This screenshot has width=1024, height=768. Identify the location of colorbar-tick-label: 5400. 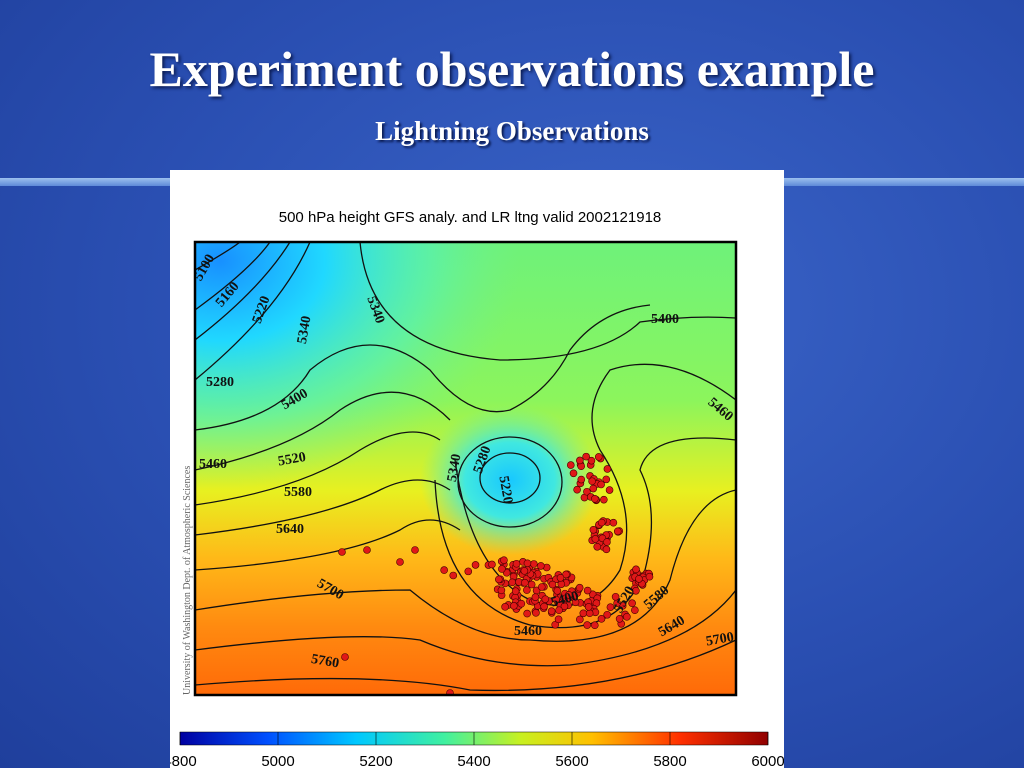
(473, 760).